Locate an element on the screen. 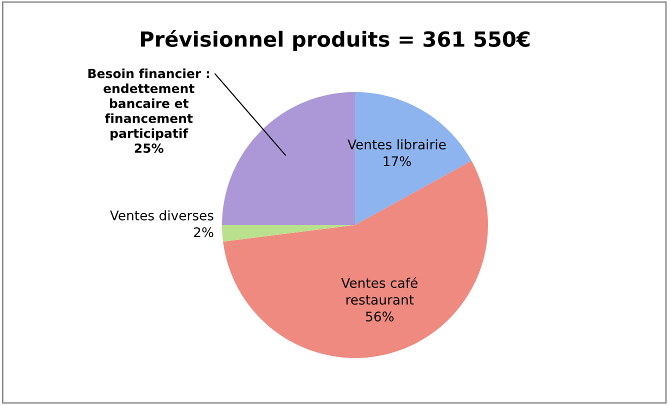 This screenshot has height=405, width=670. slice-label: Ventes librairie is located at coordinates (397, 144).